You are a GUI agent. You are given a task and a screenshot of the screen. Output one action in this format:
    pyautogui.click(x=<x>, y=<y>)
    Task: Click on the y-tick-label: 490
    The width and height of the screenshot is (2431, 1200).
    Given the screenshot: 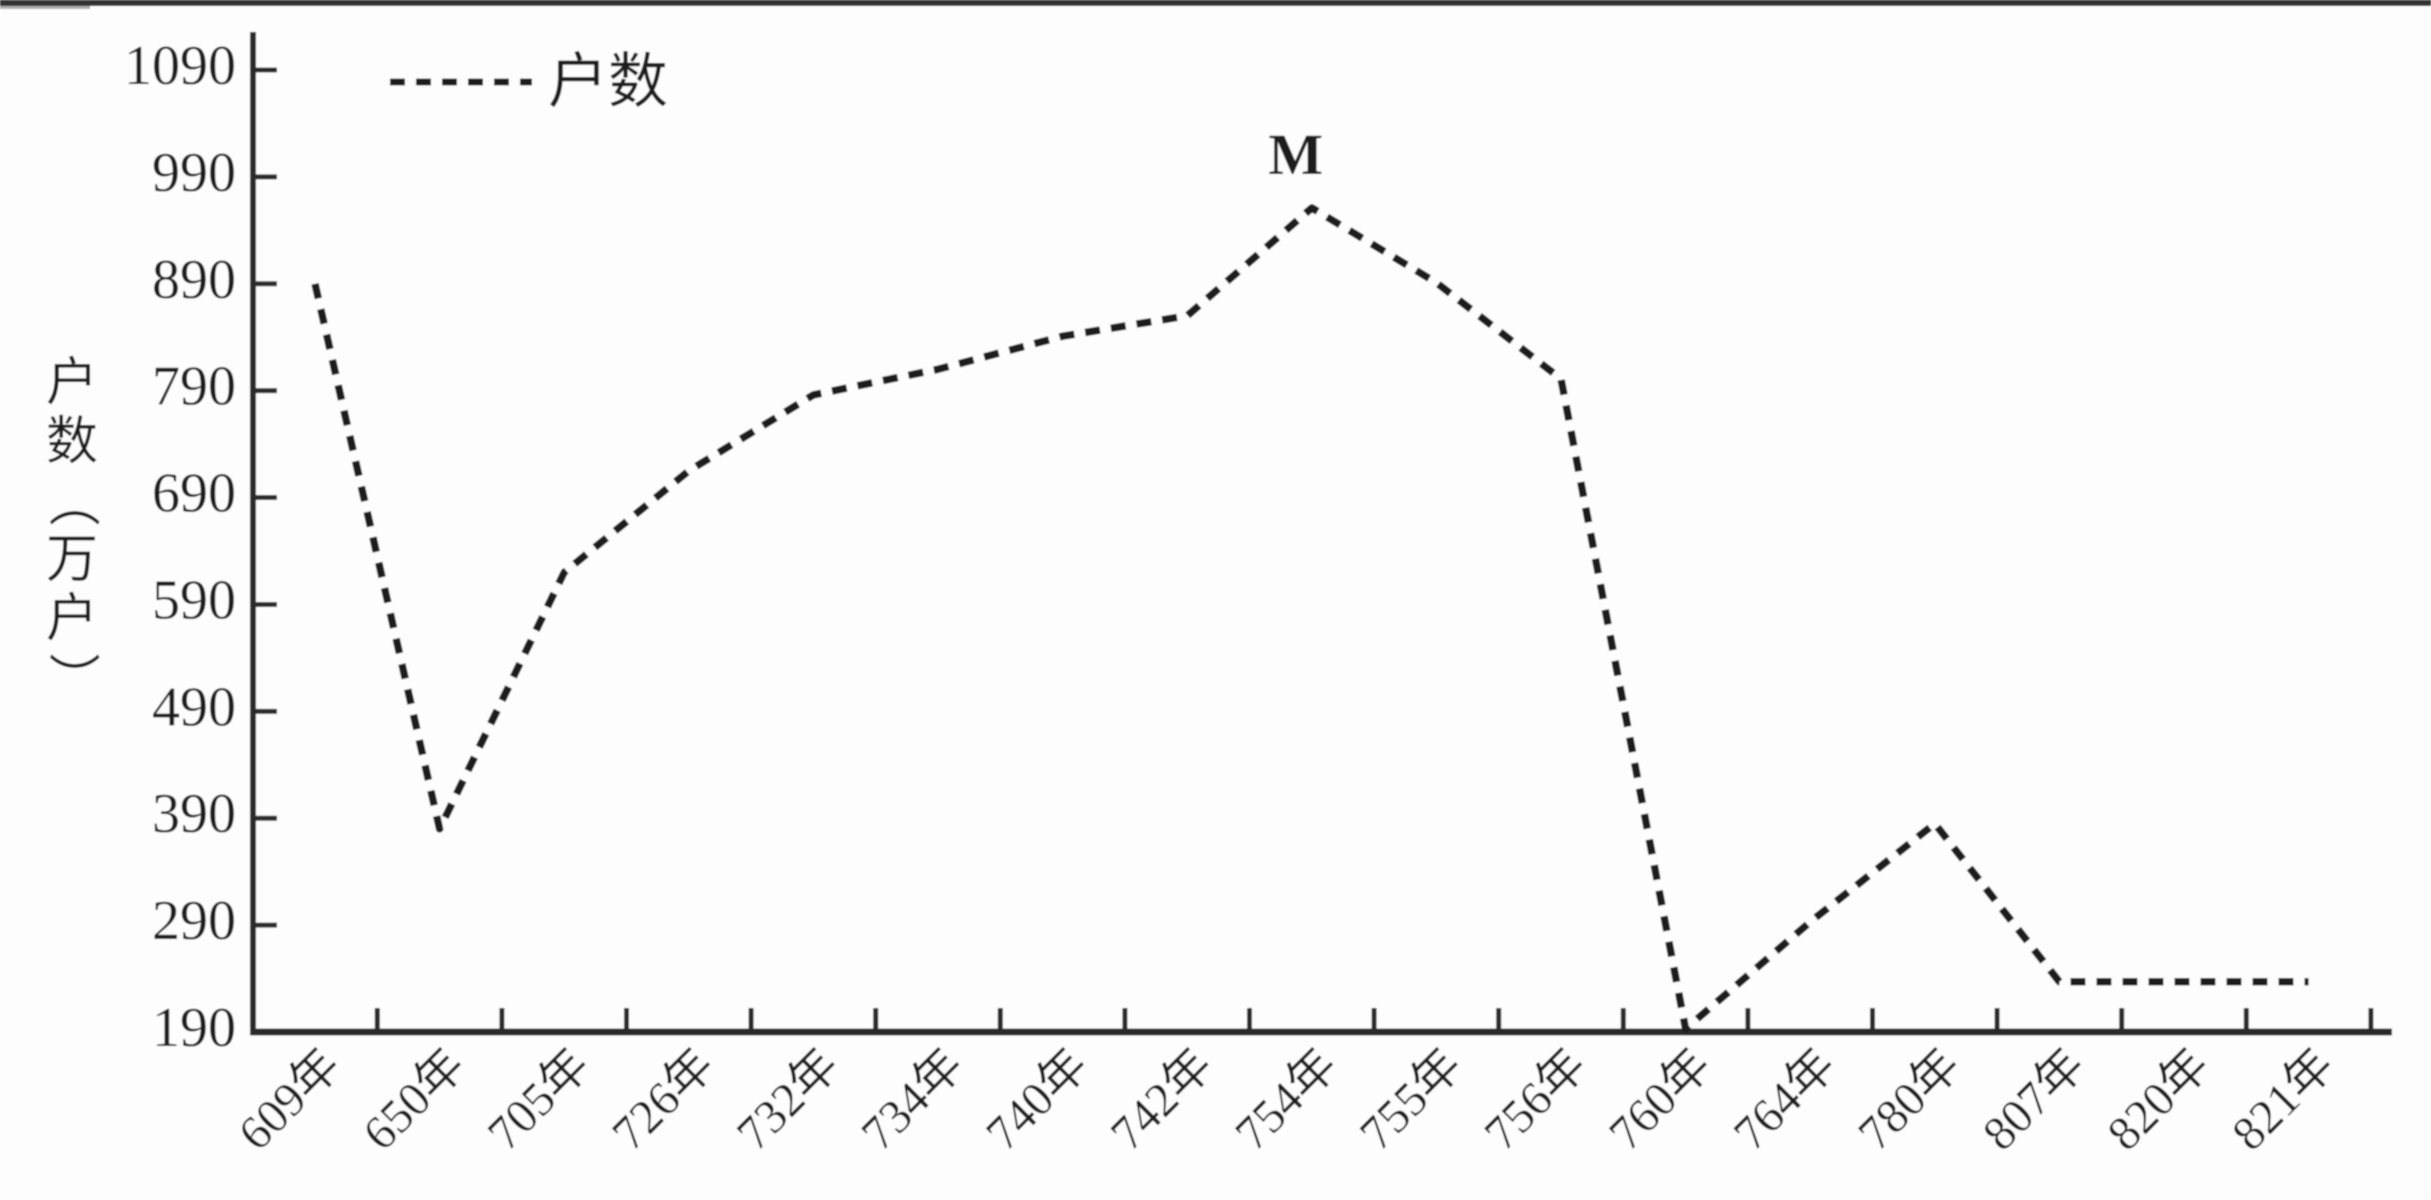 What is the action you would take?
    pyautogui.click(x=194, y=707)
    